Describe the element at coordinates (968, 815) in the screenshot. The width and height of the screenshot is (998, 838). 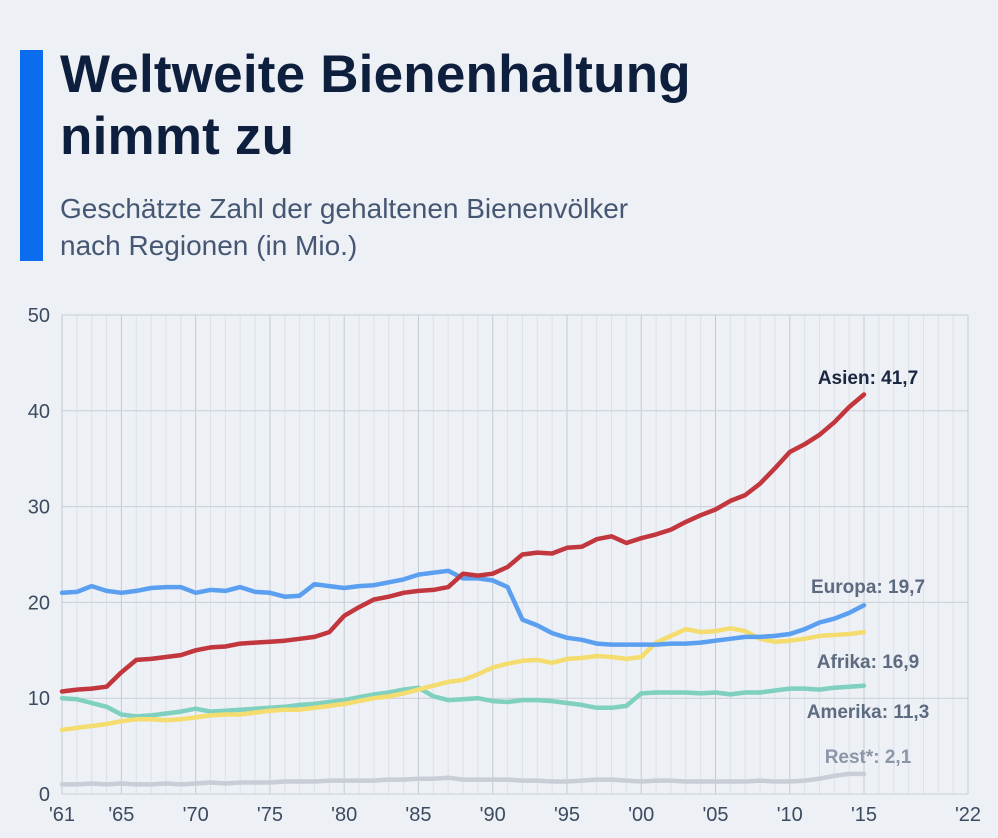
I see `x-tick-label: '22` at that location.